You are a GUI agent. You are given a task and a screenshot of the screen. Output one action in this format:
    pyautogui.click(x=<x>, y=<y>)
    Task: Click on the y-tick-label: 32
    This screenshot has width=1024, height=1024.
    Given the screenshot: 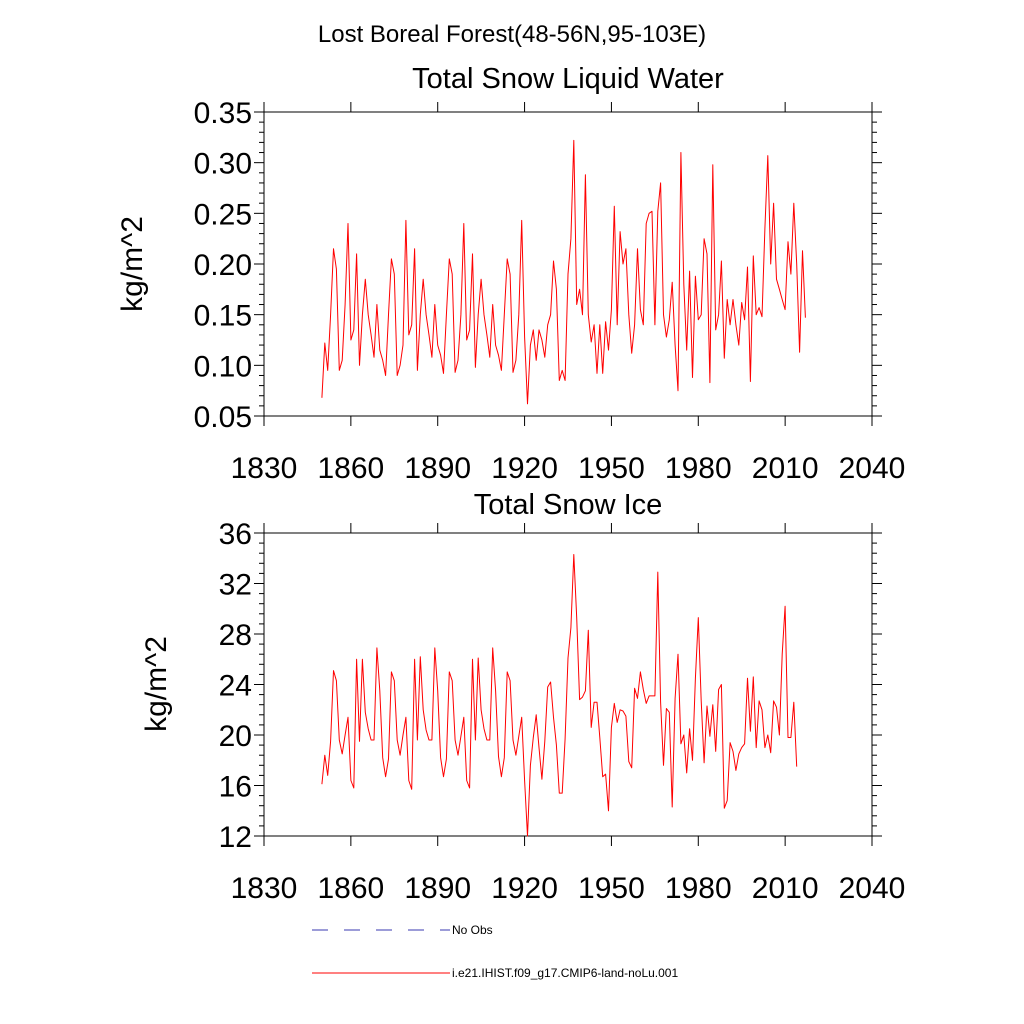 What is the action you would take?
    pyautogui.click(x=235, y=585)
    